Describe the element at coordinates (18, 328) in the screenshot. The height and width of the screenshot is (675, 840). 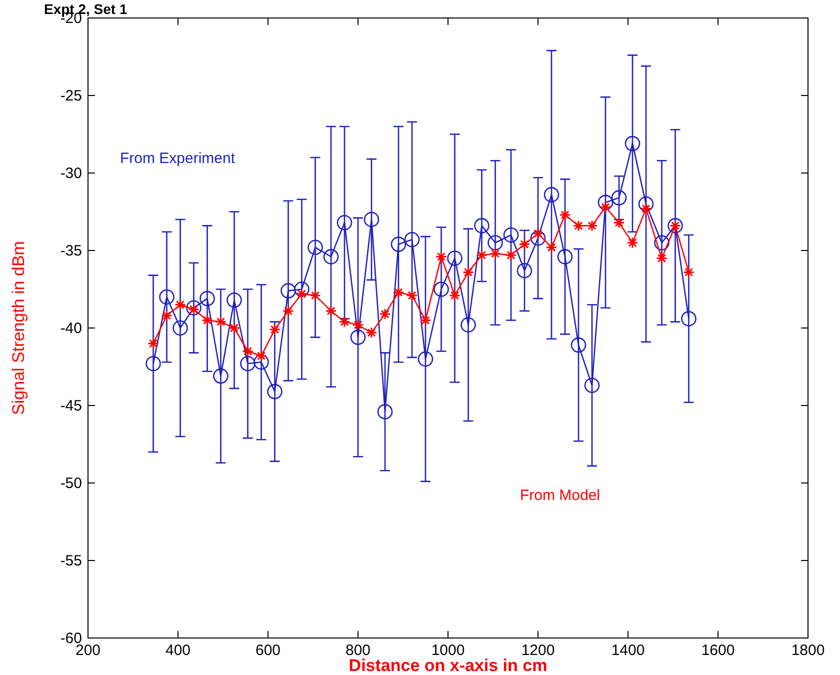
I see `y-axis-title: Signal Strength in dBm` at that location.